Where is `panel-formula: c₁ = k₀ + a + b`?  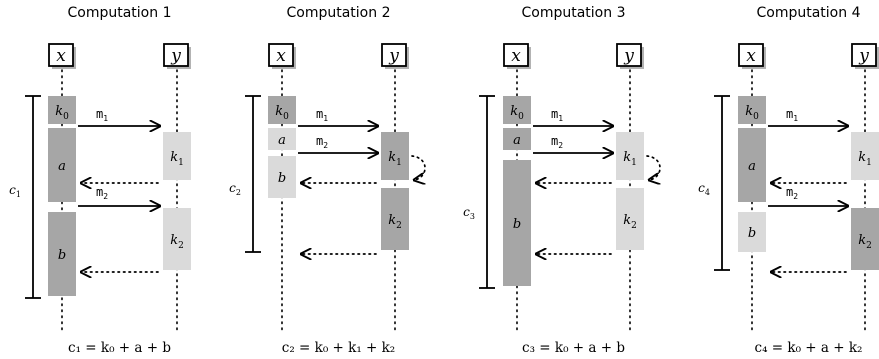 panel-formula: c₁ = k₀ + a + b is located at coordinates (119, 348).